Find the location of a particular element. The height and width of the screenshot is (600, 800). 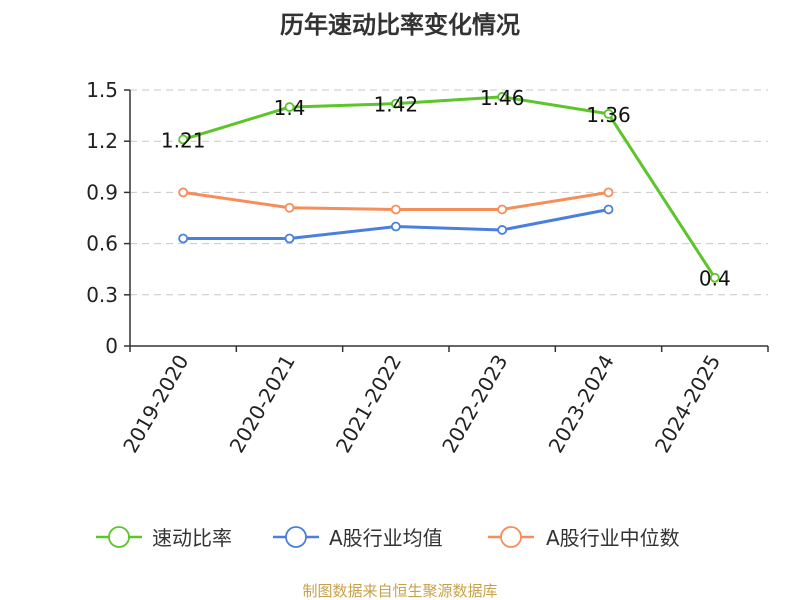

x-tick-label: 2024-2025 is located at coordinates (687, 404).